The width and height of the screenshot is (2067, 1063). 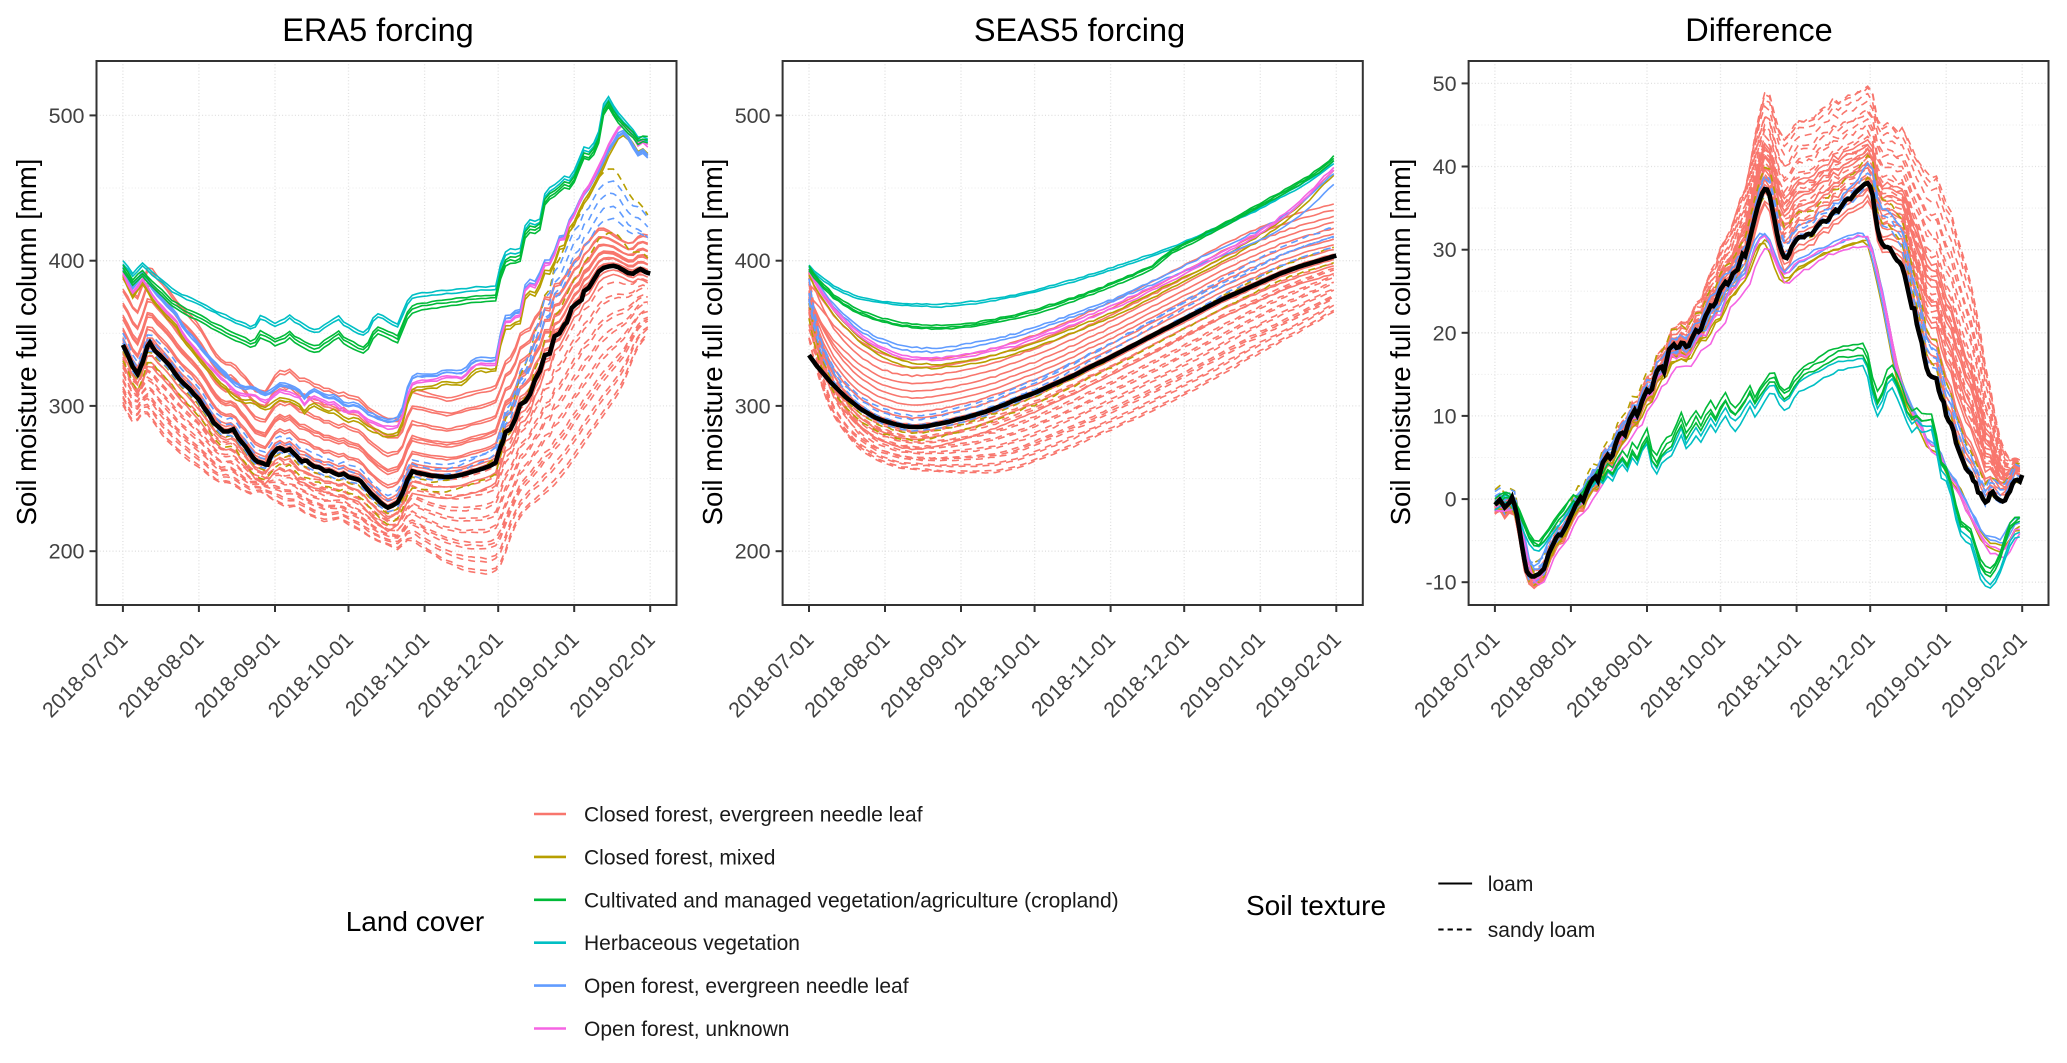 What do you see at coordinates (1316, 905) in the screenshot?
I see `svg-text: Soil texture` at bounding box center [1316, 905].